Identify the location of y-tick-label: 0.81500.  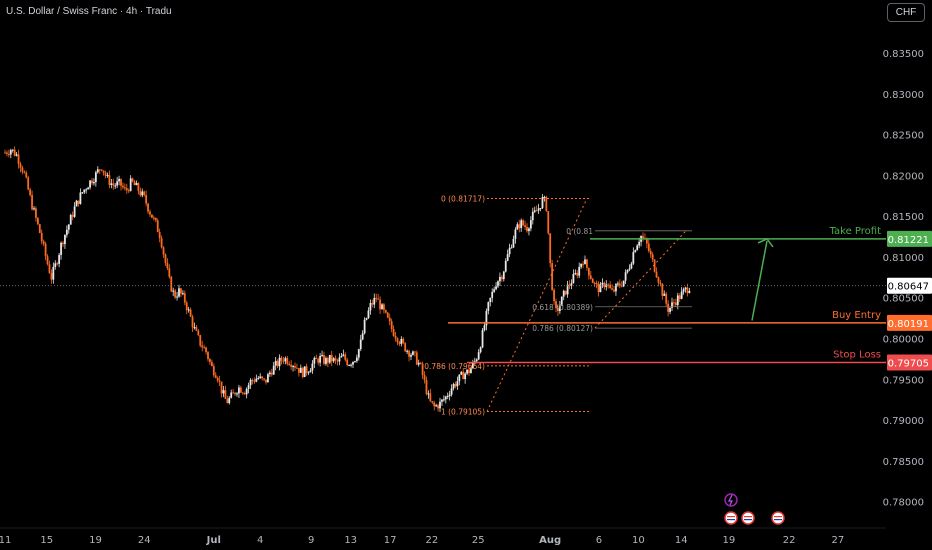
(903, 217).